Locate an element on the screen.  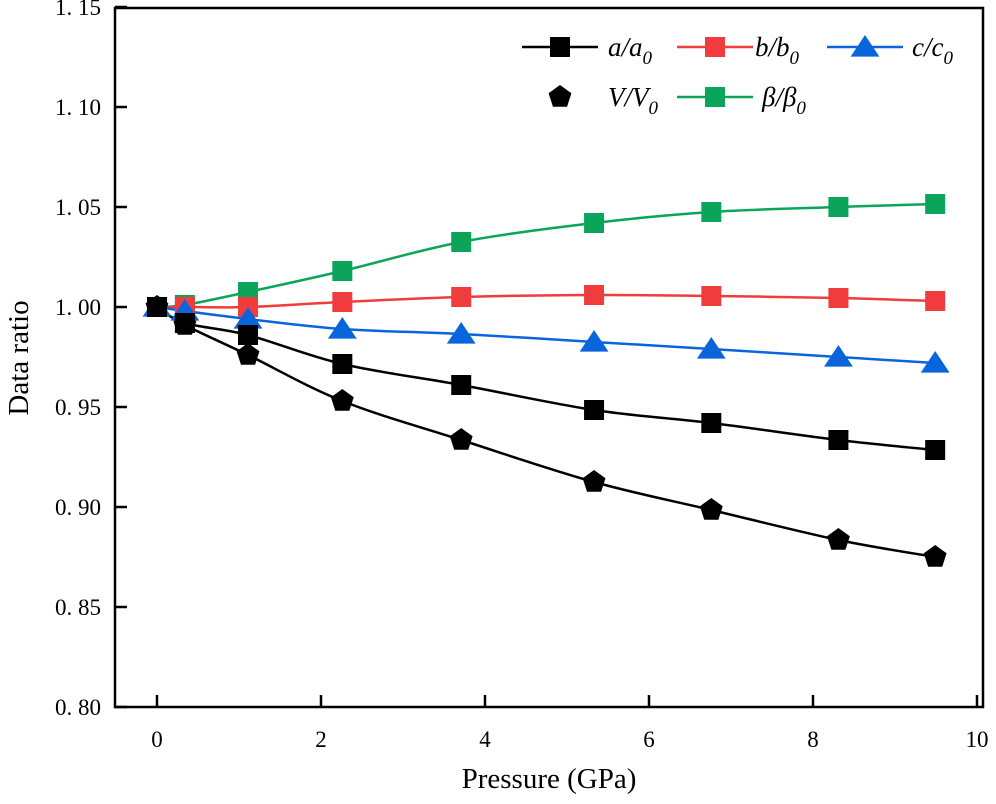
x-axis-title: Pressure (GPa) is located at coordinates (549, 779).